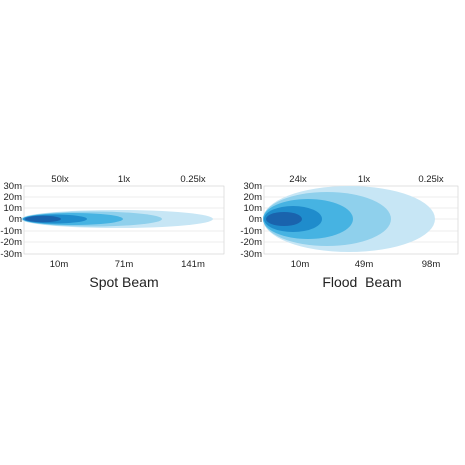  Describe the element at coordinates (253, 197) in the screenshot. I see `flood-y-label-20m: 20m` at that location.